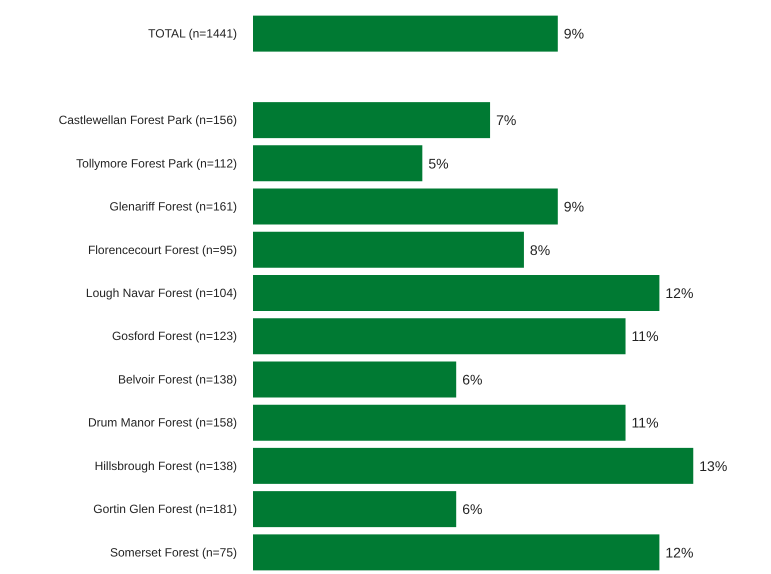 The height and width of the screenshot is (574, 771). I want to click on y-tick-label: Drum Manor Forest (n=158), so click(162, 423).